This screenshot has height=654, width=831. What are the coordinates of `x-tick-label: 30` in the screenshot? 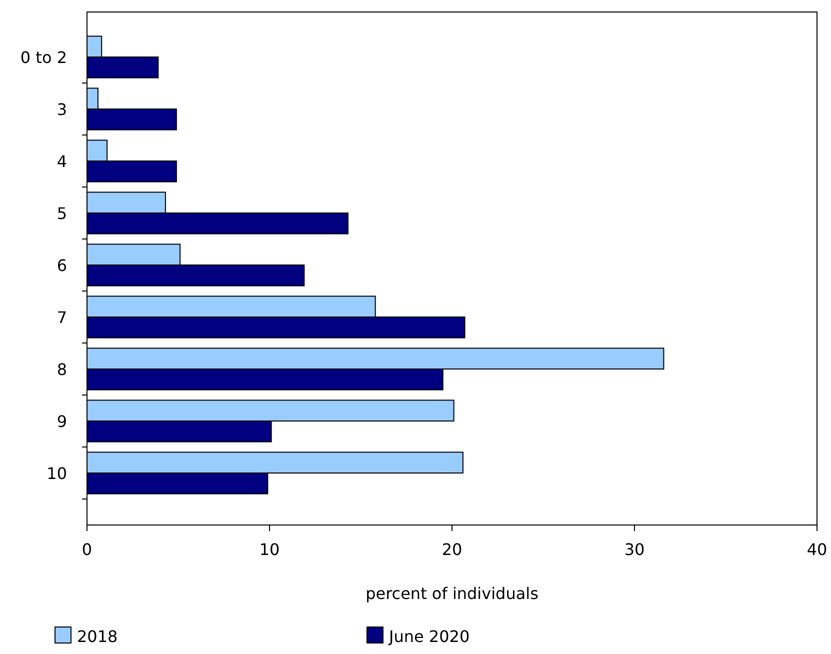 It's located at (634, 549).